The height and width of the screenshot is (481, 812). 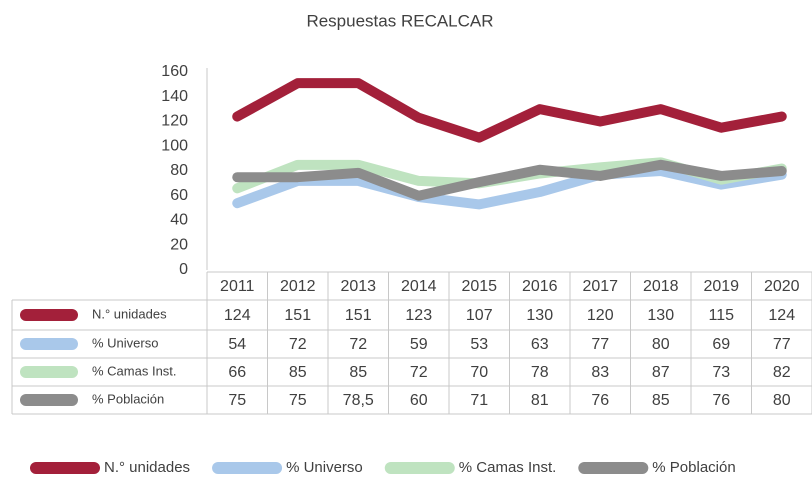 I want to click on x-tick-label: 2014, so click(x=419, y=286).